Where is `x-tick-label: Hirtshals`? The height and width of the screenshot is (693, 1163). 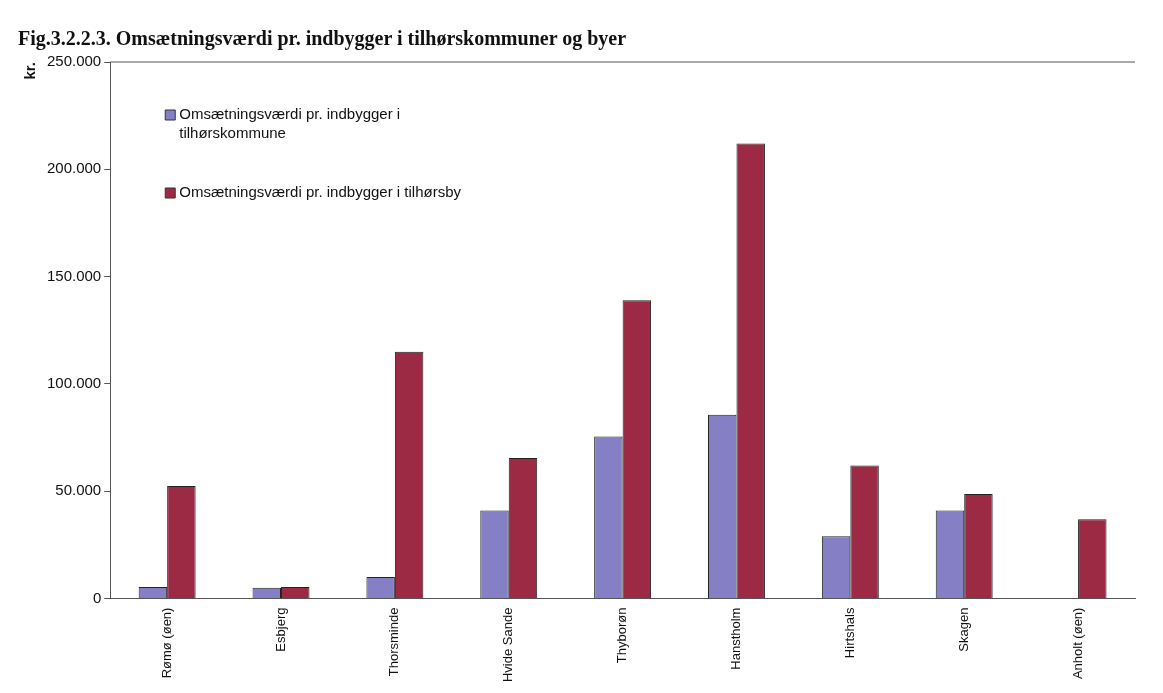
x-tick-label: Hirtshals is located at coordinates (849, 633).